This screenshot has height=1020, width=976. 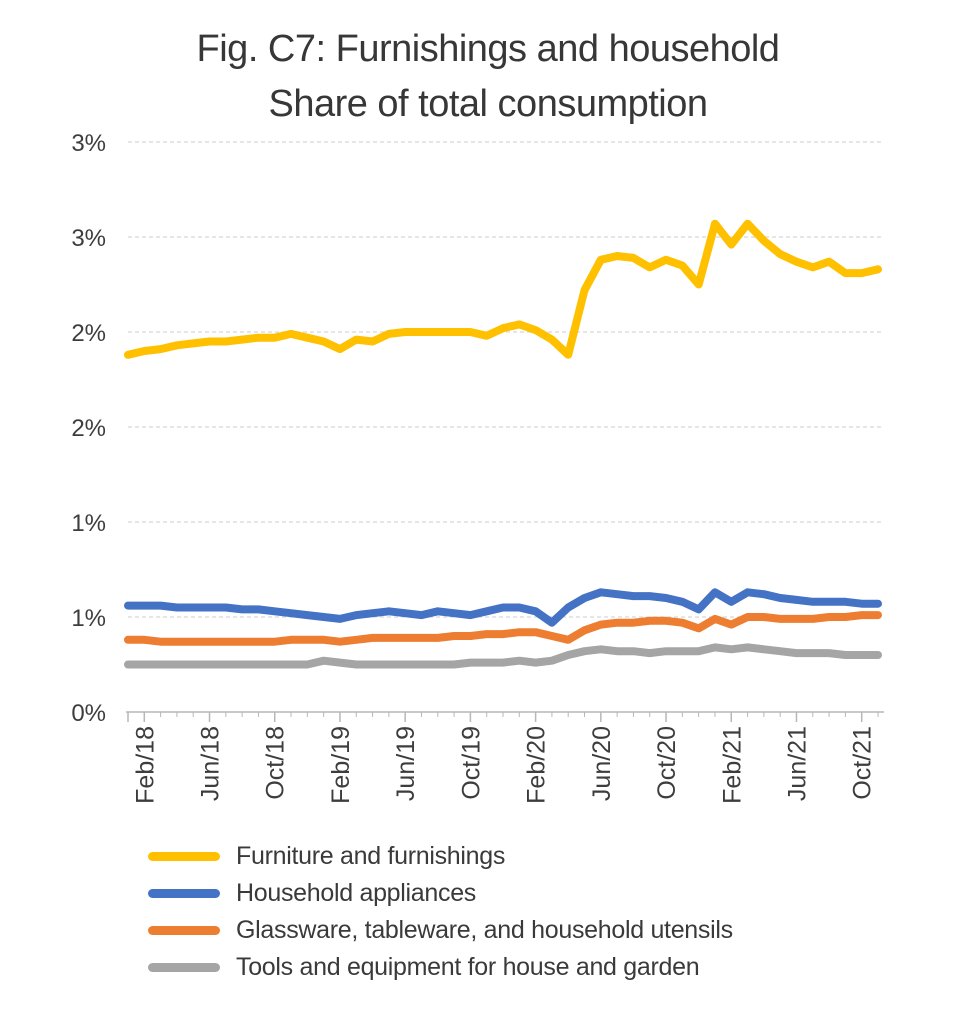 I want to click on y-axis-labels: 0% 1% 1% 2% 2% 3% 3%, so click(x=88, y=428).